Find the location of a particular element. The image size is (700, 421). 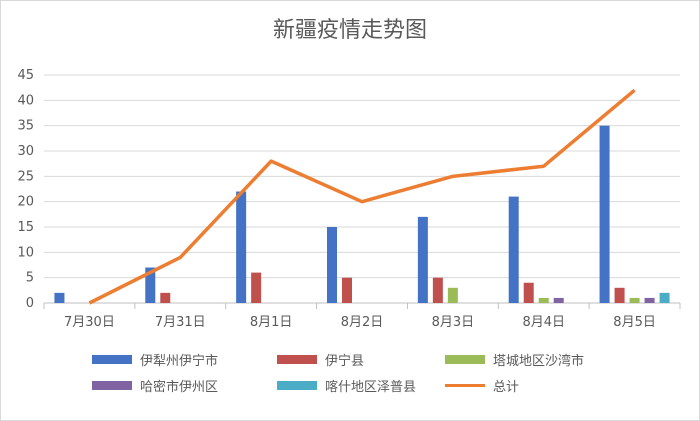

x-tick-label: 8月3日 is located at coordinates (453, 322).